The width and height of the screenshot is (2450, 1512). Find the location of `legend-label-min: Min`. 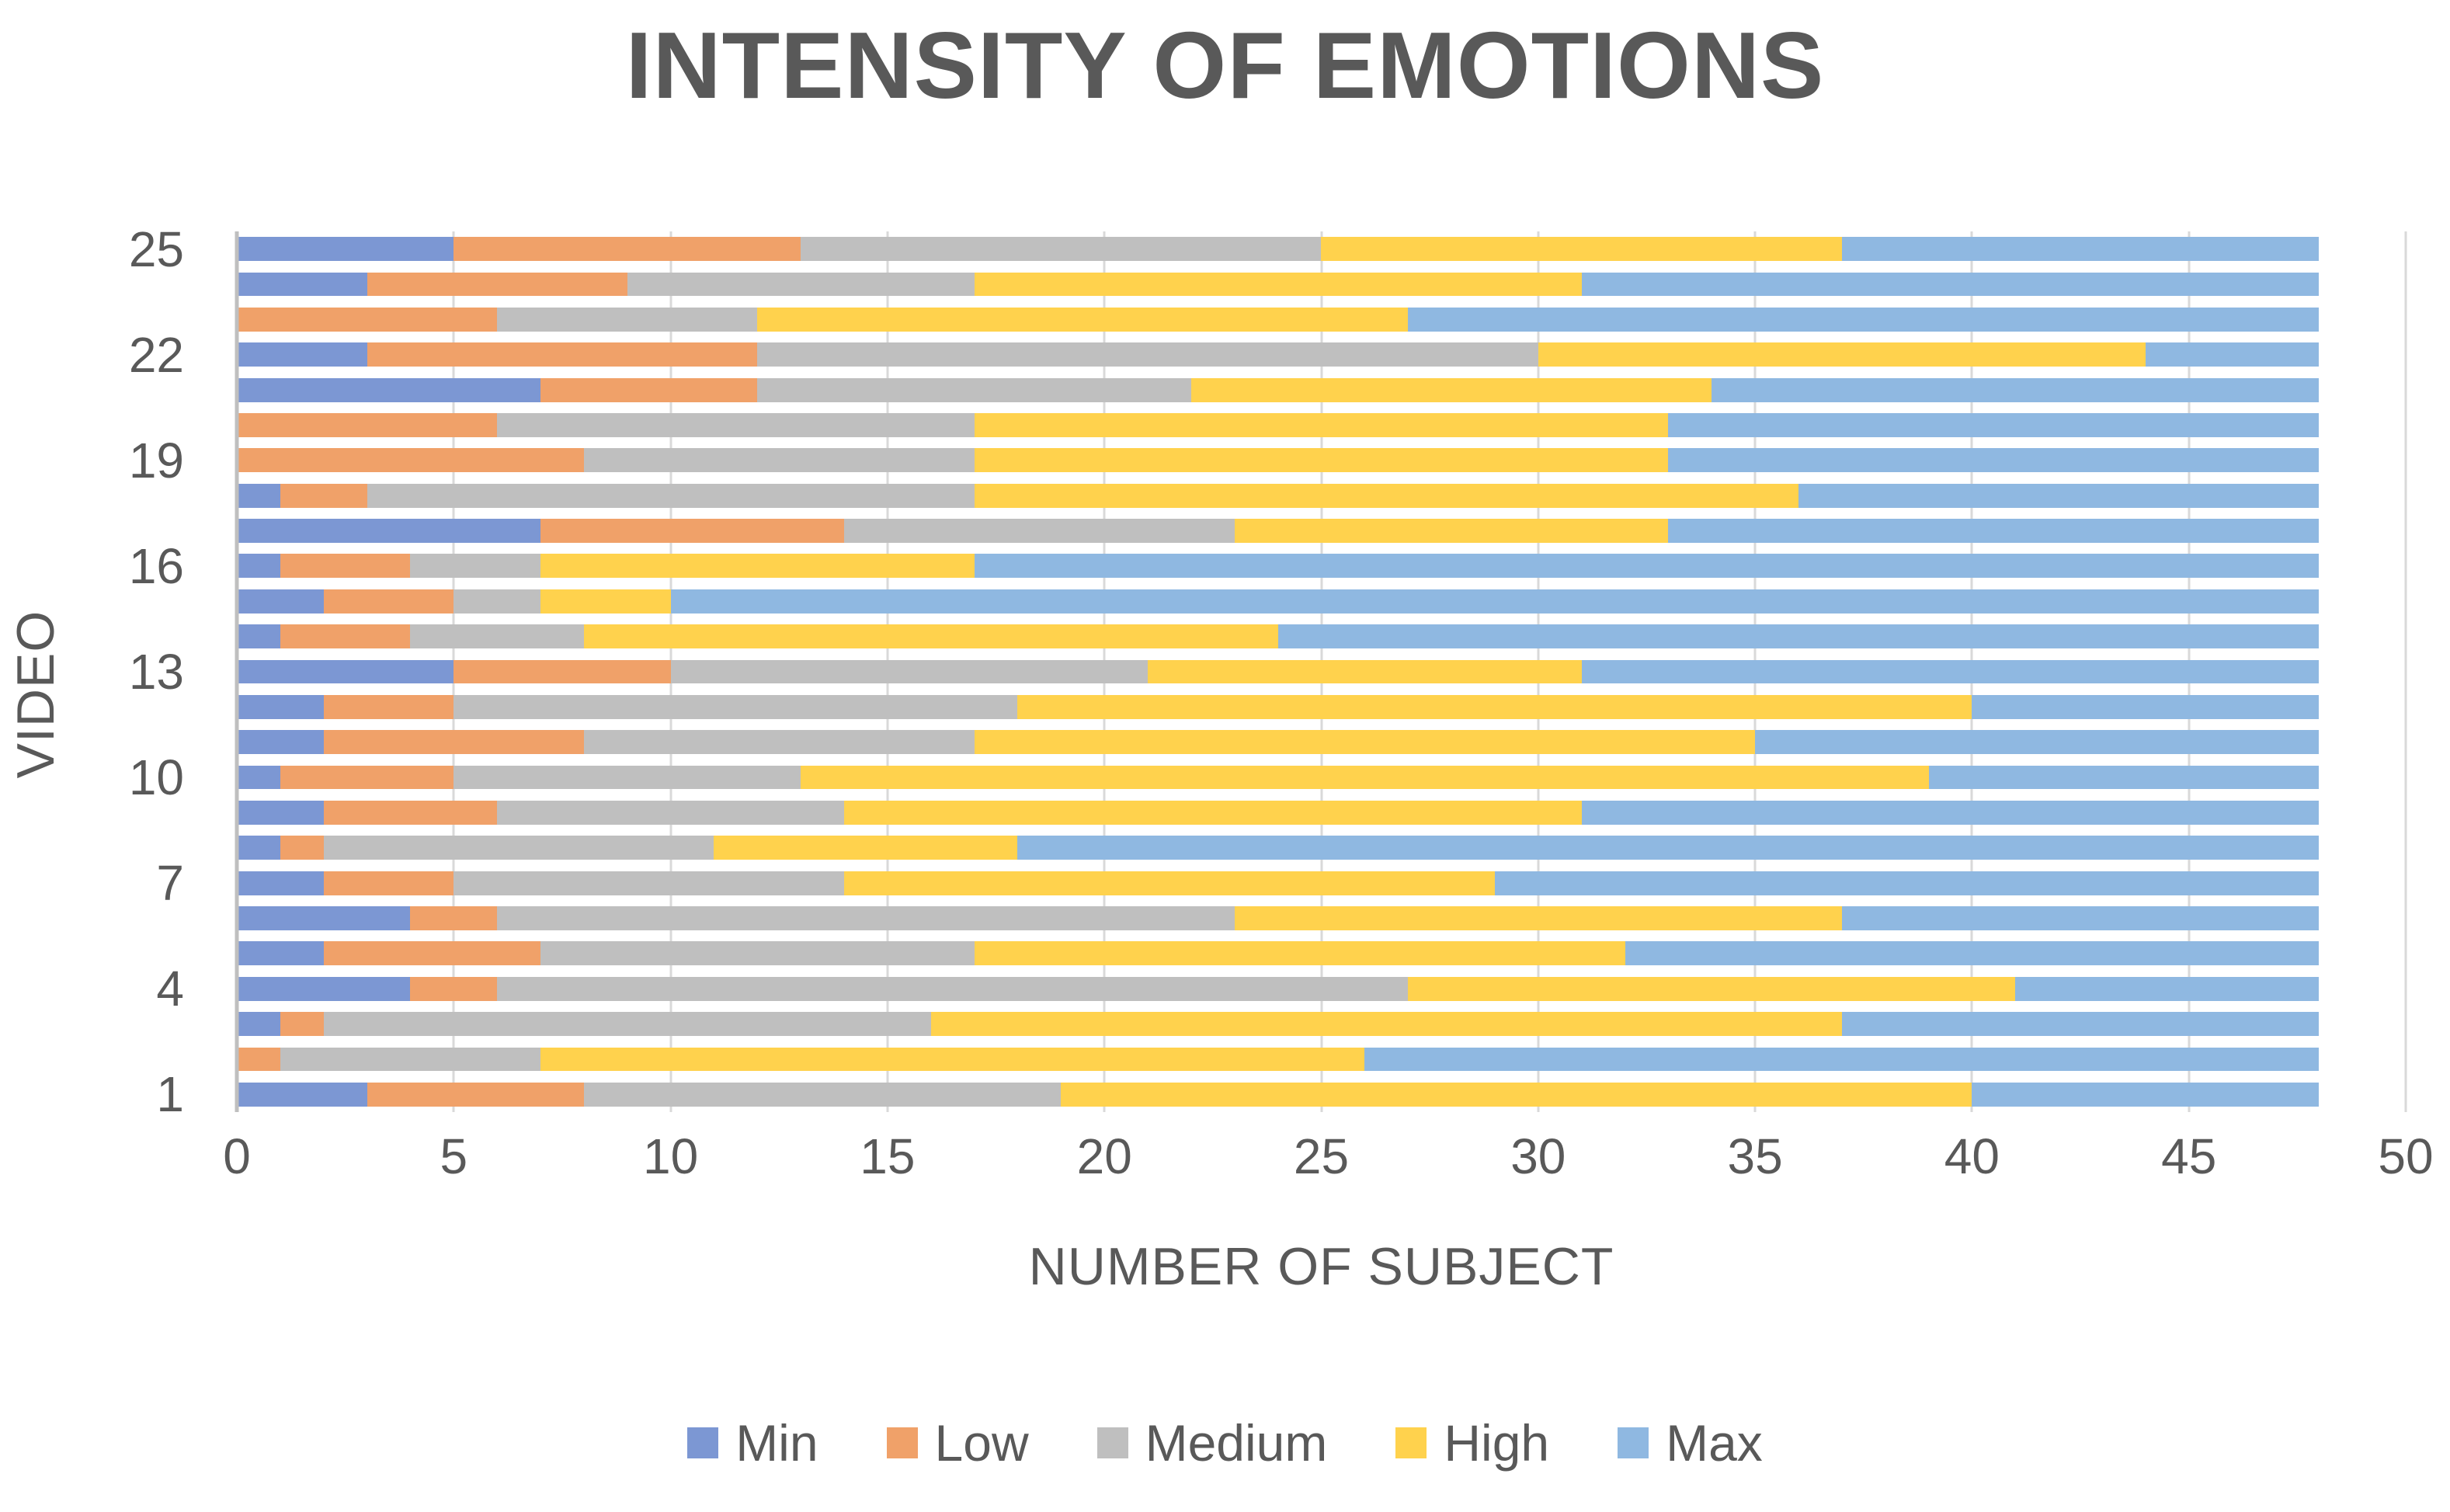

legend-label-min: Min is located at coordinates (776, 1443).